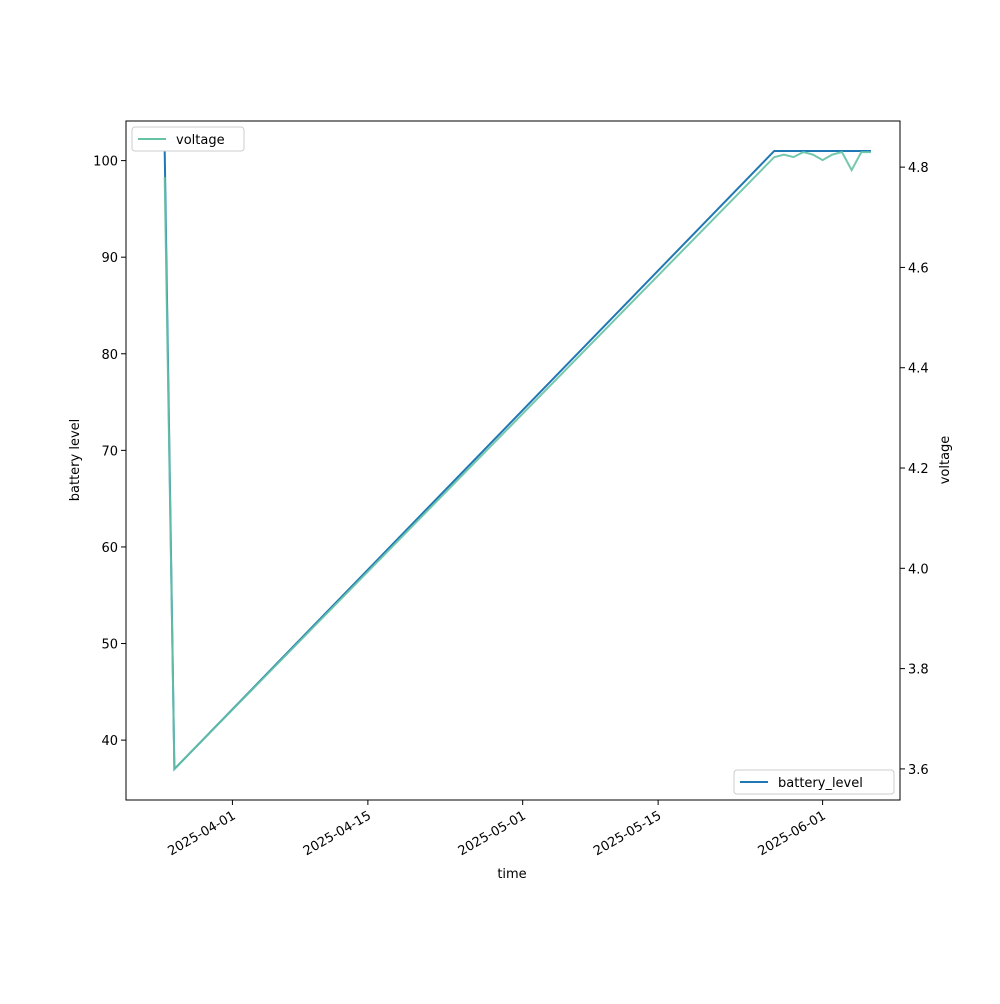  Describe the element at coordinates (918, 369) in the screenshot. I see `y2-tick-label: 4.4` at that location.